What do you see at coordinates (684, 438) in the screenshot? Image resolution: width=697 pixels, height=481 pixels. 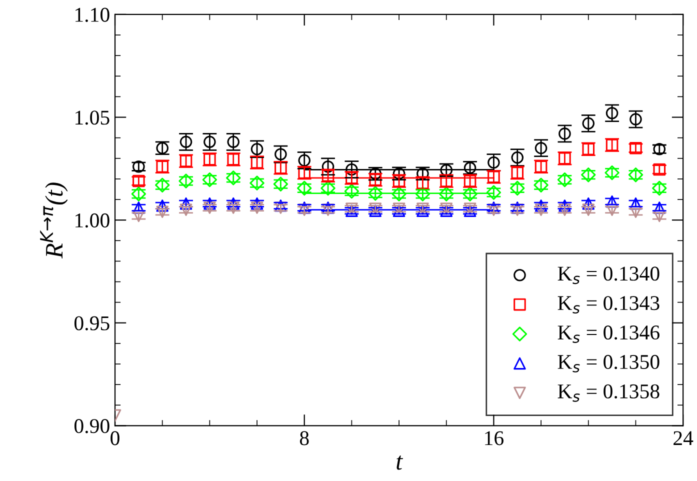 I see `x-tick-label: 24` at bounding box center [684, 438].